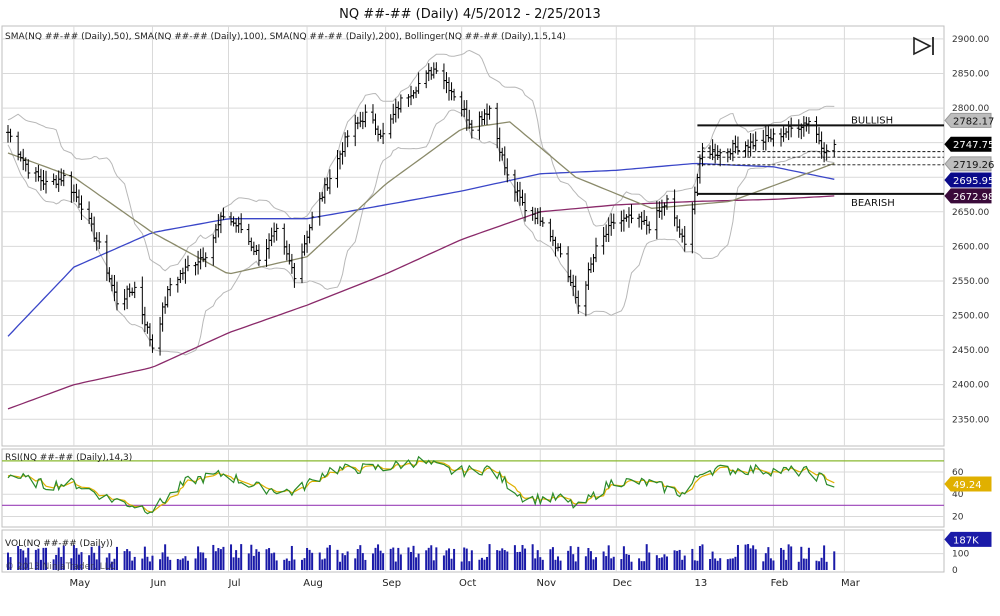 The height and width of the screenshot is (616, 1000). Describe the element at coordinates (546, 583) in the screenshot. I see `time-tick-label: Nov` at that location.